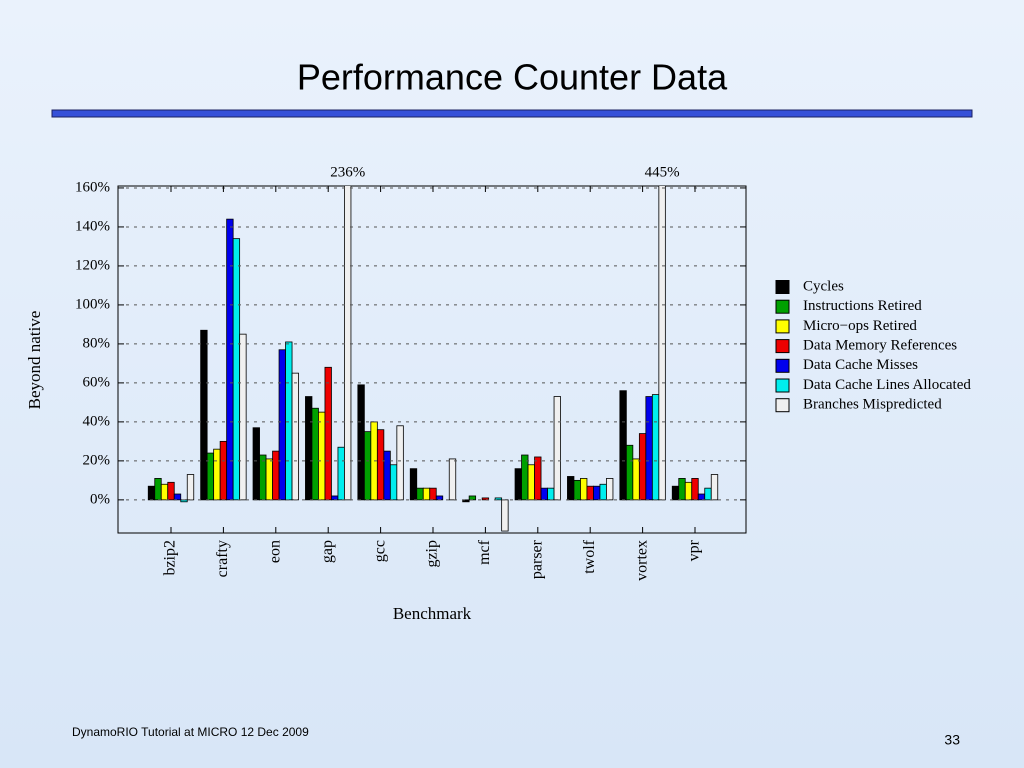 Image resolution: width=1024 pixels, height=768 pixels. I want to click on y-tick-label: 20%, so click(97, 460).